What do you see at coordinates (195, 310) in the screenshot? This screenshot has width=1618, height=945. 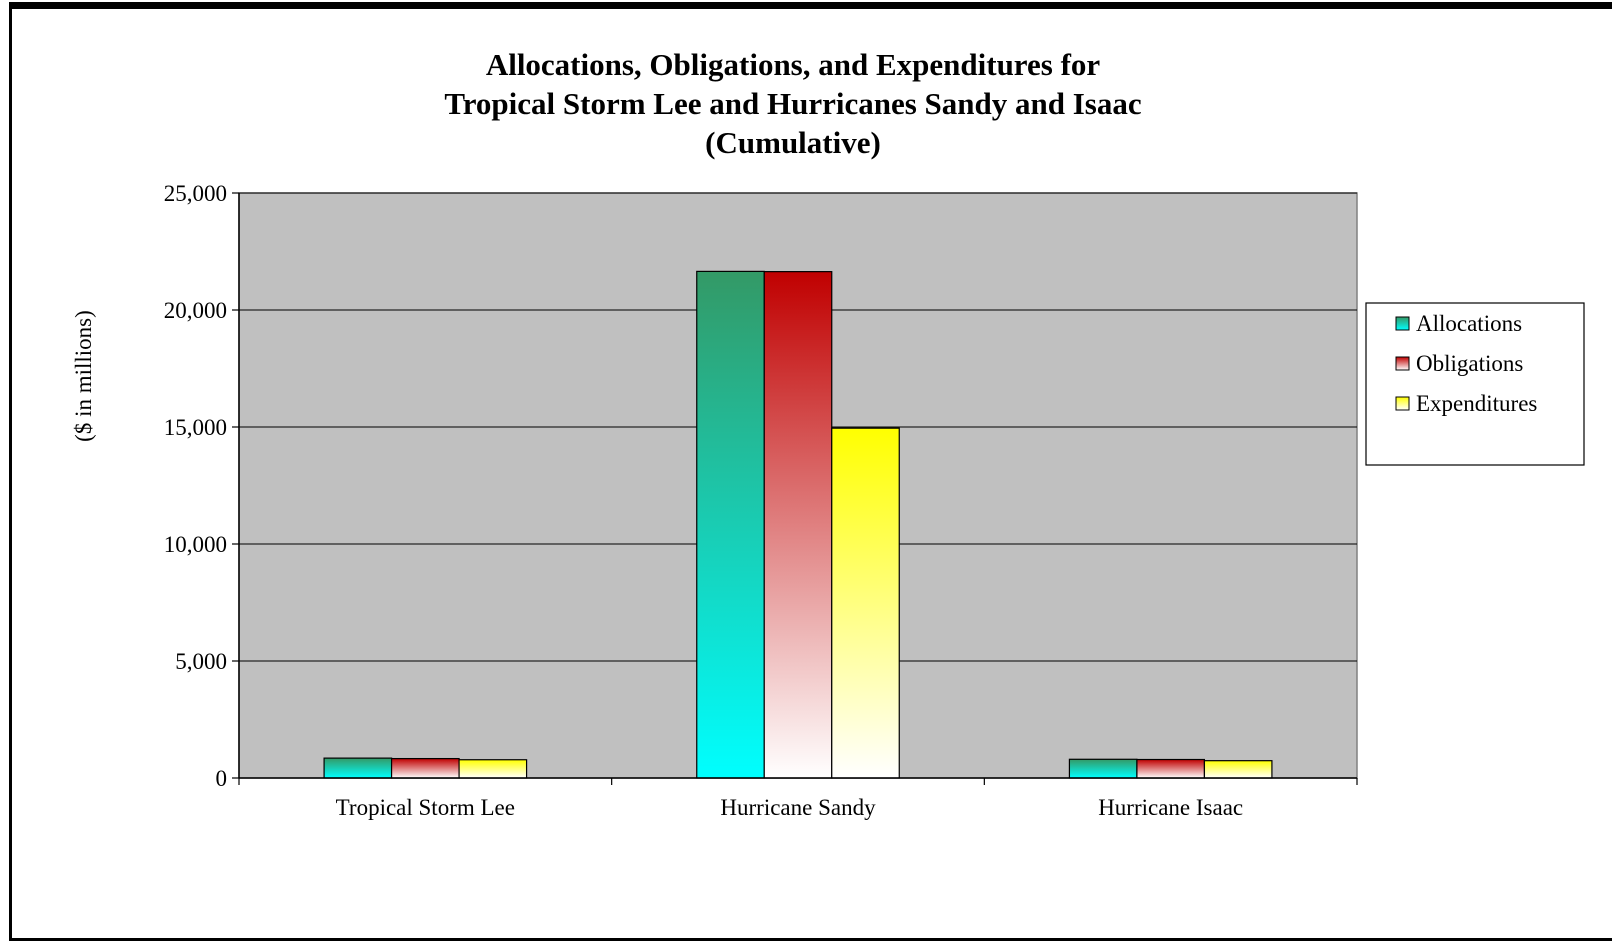 I see `y-tick-label: 20,000` at bounding box center [195, 310].